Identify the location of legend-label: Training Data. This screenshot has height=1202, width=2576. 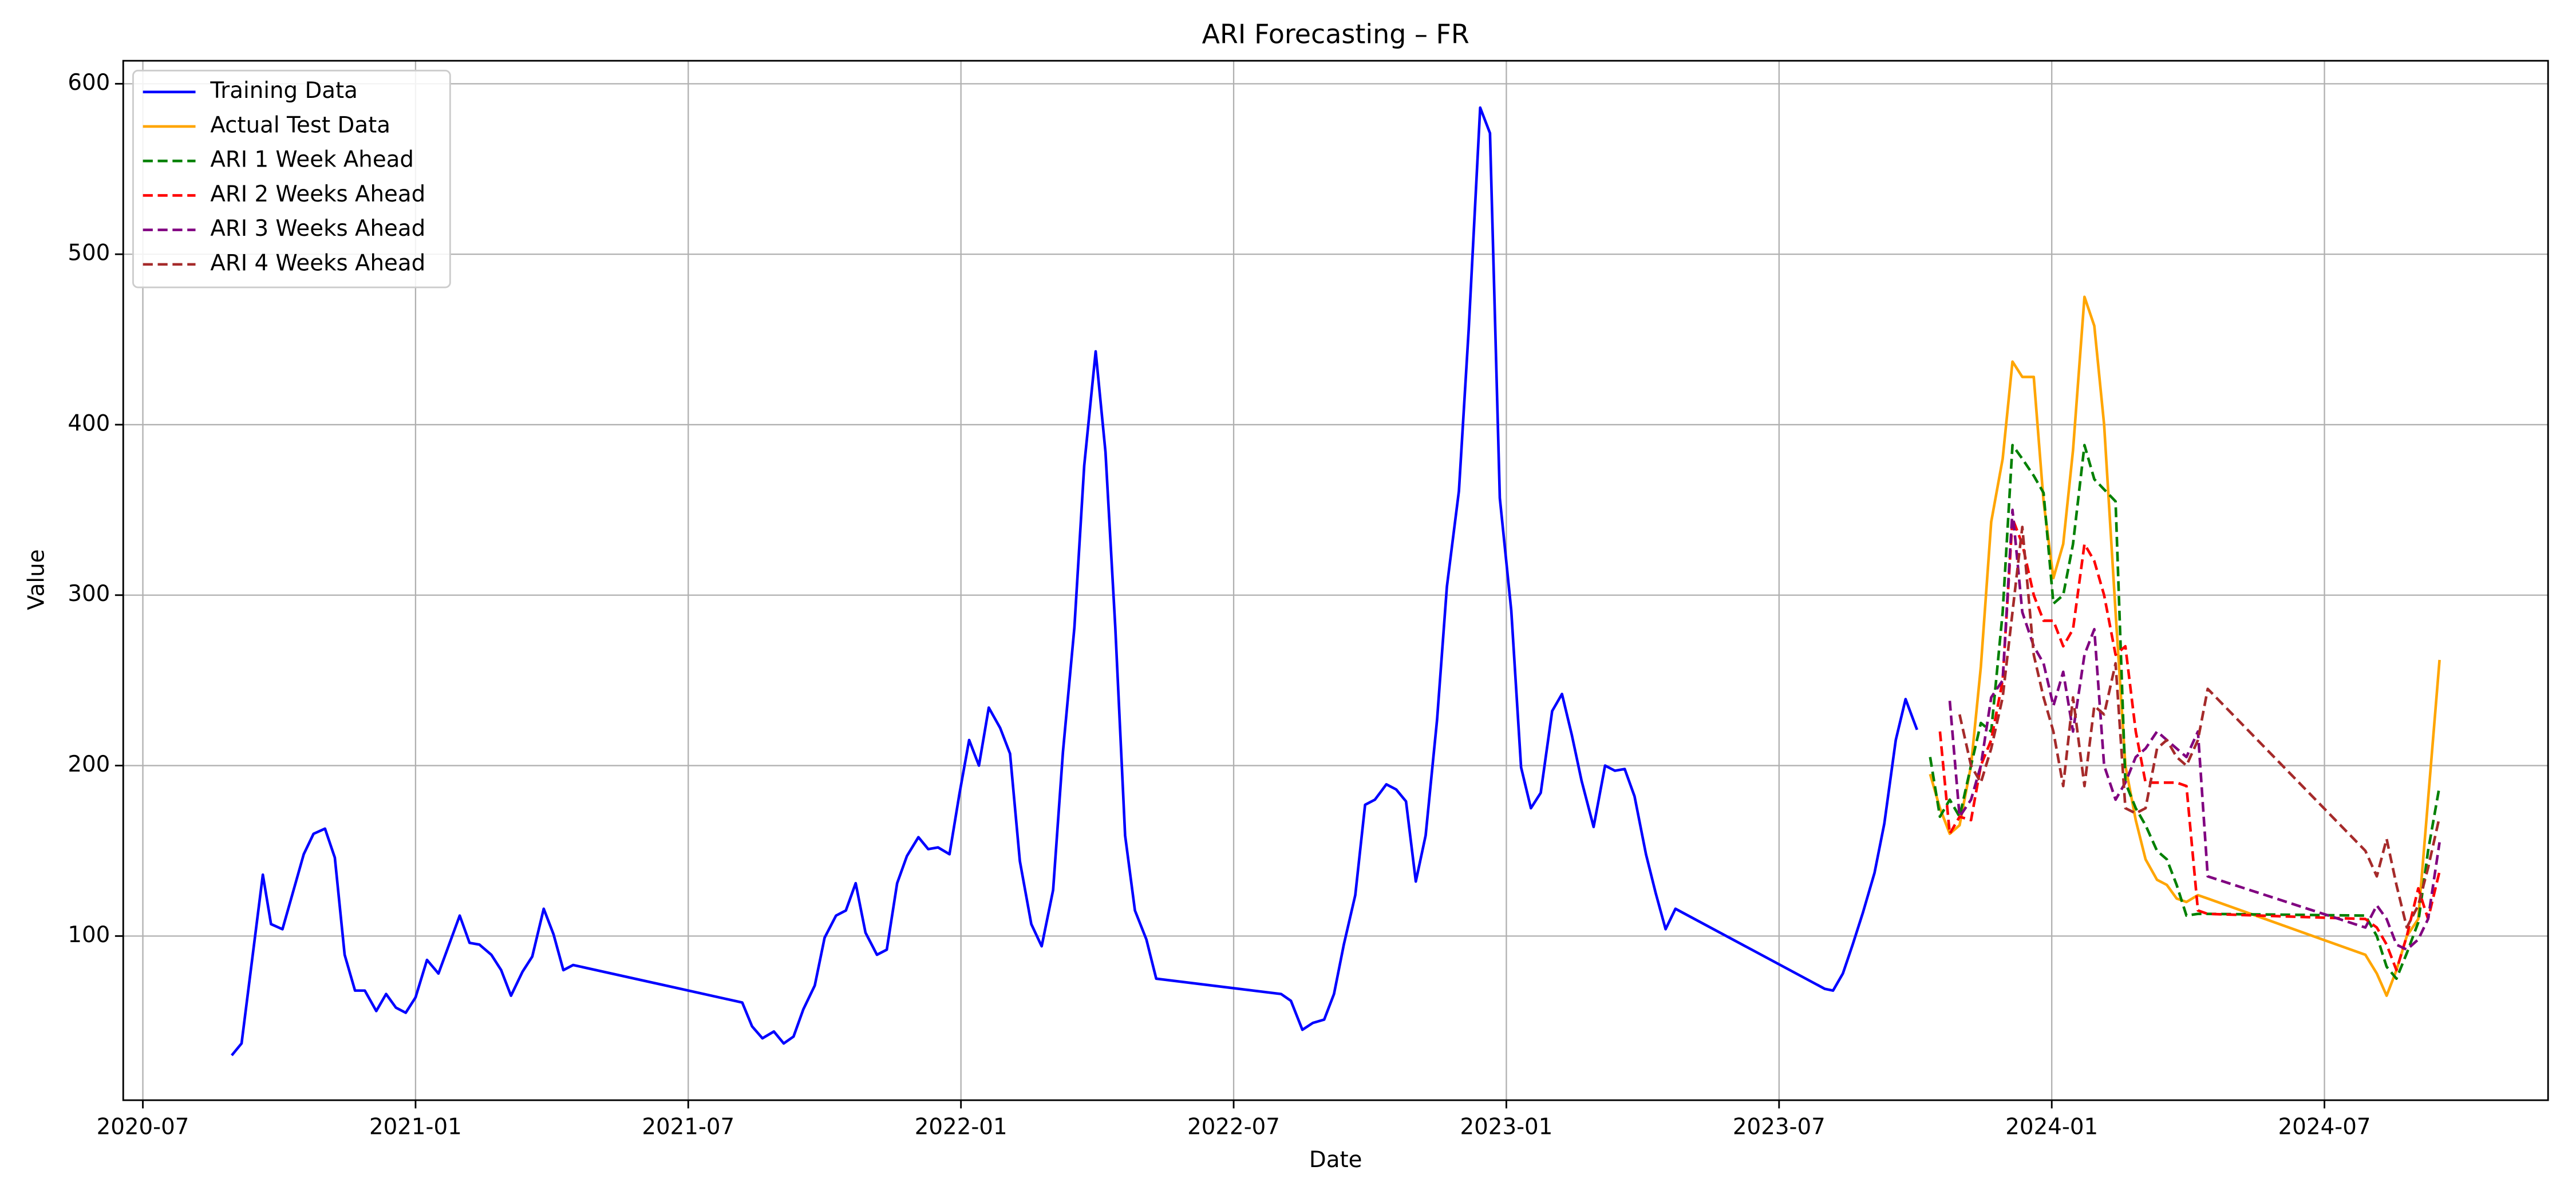
(284, 91).